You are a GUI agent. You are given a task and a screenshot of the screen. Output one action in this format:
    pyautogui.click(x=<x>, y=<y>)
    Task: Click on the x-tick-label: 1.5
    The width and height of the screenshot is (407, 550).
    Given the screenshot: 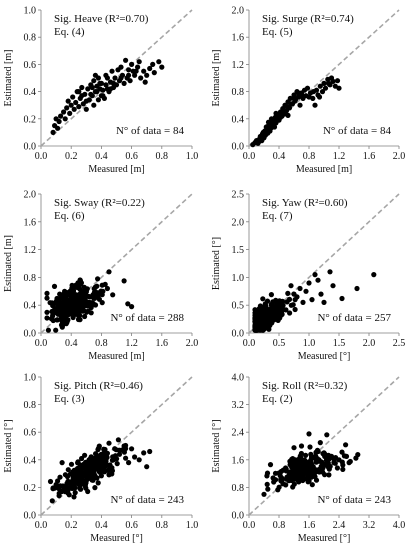 What is the action you would take?
    pyautogui.click(x=339, y=343)
    